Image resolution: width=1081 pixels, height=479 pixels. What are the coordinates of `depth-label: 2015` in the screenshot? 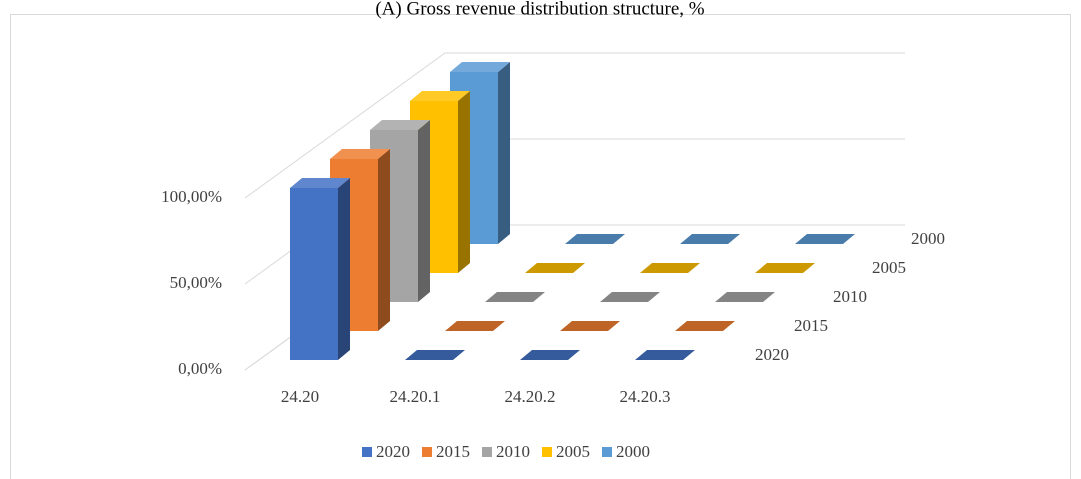 It's located at (811, 325).